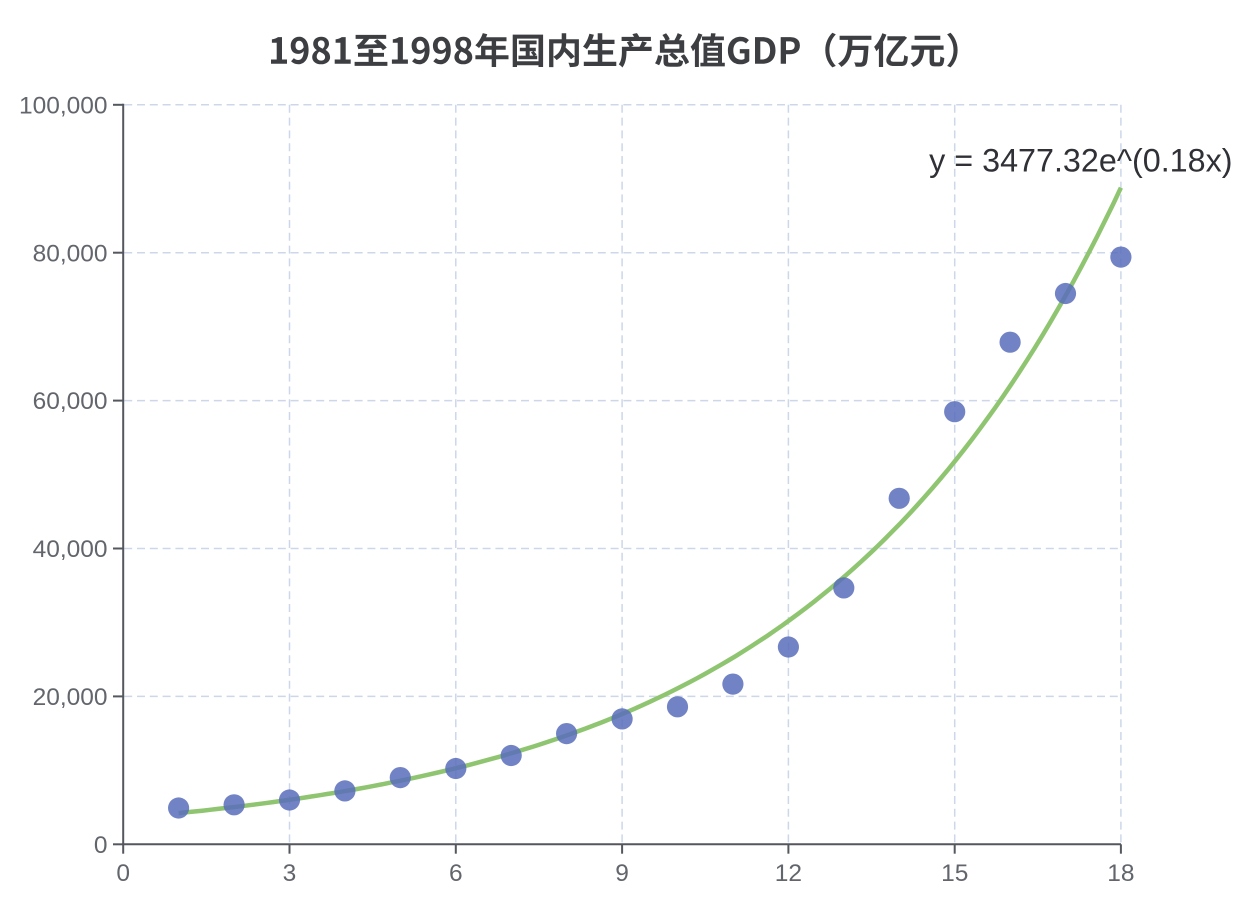 The height and width of the screenshot is (921, 1238). Describe the element at coordinates (1080, 161) in the screenshot. I see `svg-text: y = 3477.32e^(0.18x)` at that location.